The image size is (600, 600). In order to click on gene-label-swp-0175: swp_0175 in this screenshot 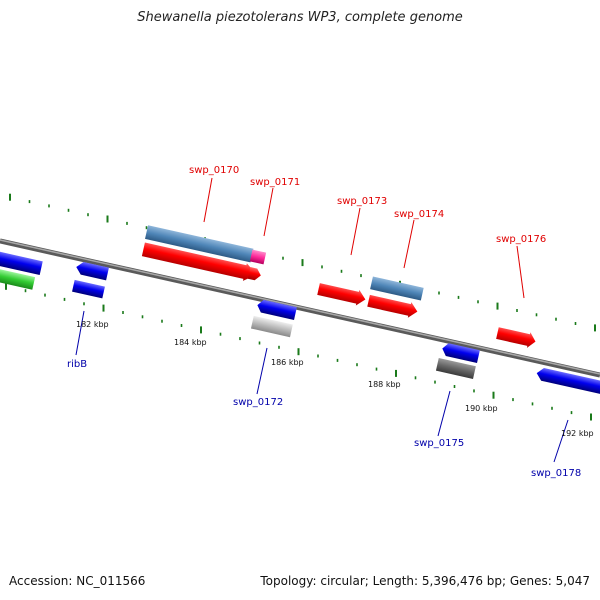, I will do `click(439, 443)`.